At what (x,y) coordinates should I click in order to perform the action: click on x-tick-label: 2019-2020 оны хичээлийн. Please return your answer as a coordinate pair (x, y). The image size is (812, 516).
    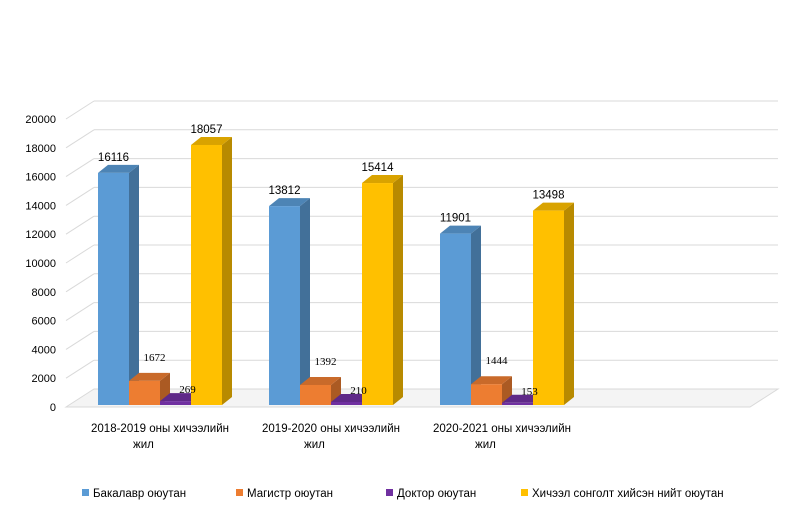
    Looking at the image, I should click on (331, 429).